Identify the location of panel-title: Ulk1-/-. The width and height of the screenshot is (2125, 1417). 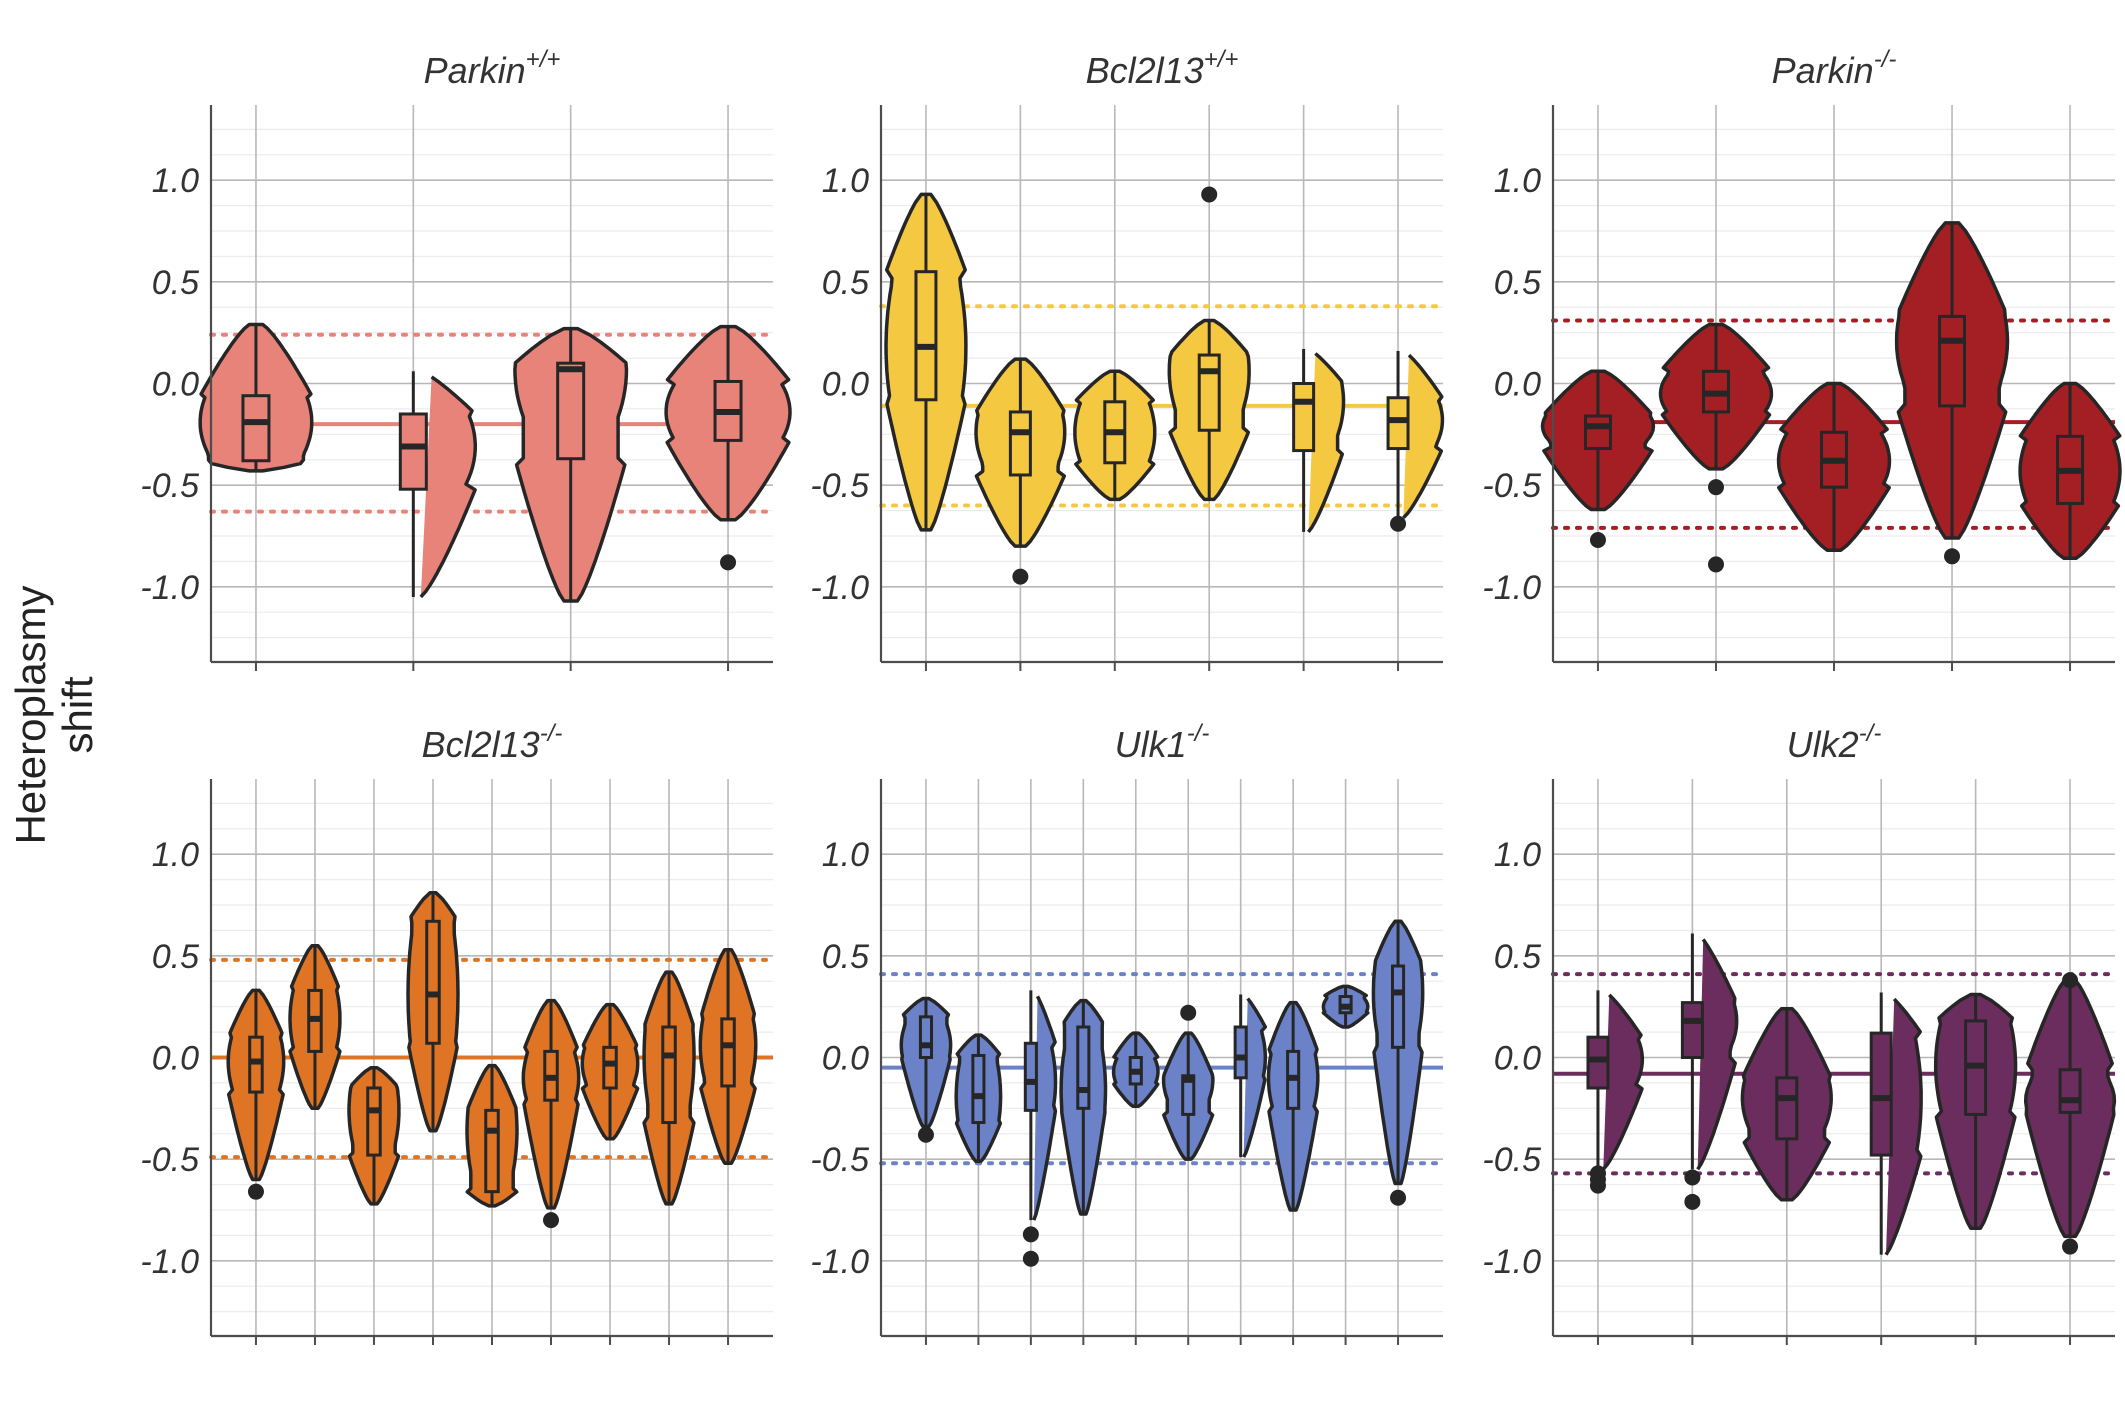
(1162, 742).